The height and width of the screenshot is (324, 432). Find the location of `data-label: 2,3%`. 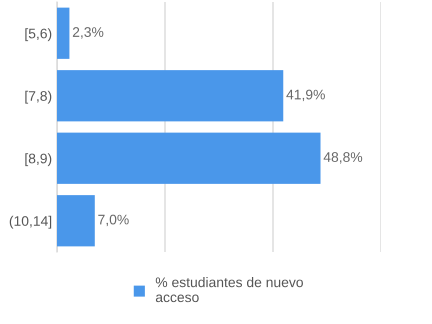

data-label: 2,3% is located at coordinates (88, 33).